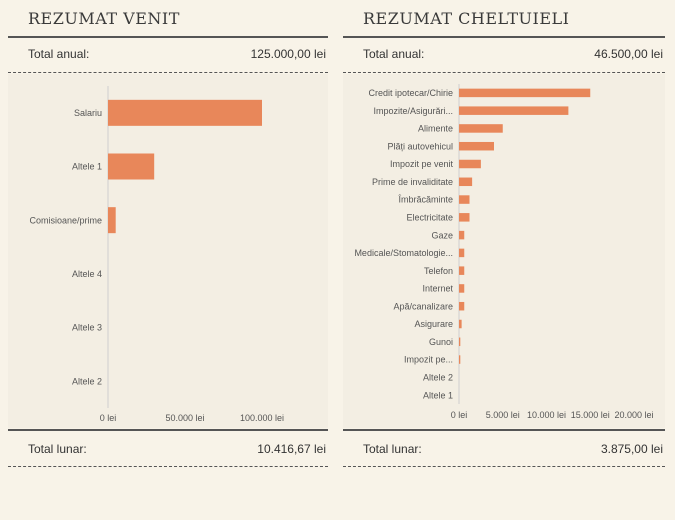  Describe the element at coordinates (438, 271) in the screenshot. I see `category-label: Telefon` at that location.